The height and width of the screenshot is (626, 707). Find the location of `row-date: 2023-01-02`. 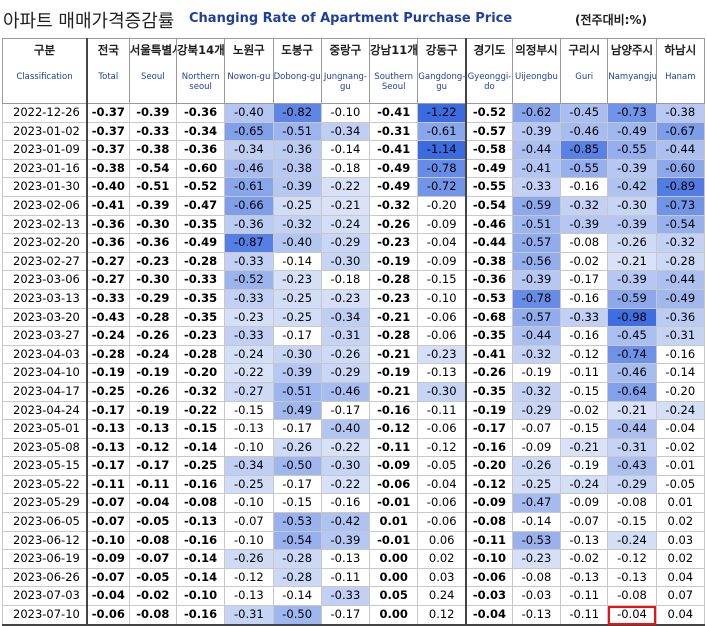

row-date: 2023-01-02 is located at coordinates (44, 131).